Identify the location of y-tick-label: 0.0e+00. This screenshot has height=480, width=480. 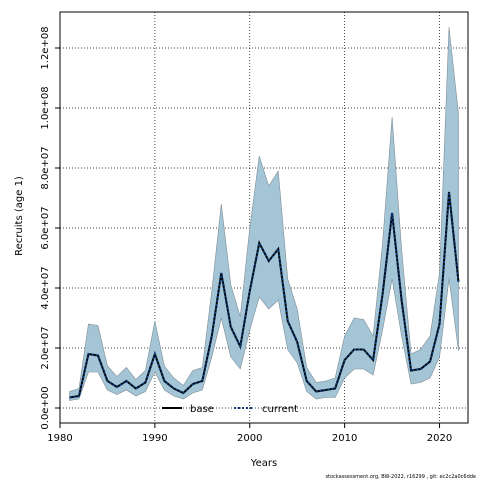
(45, 407).